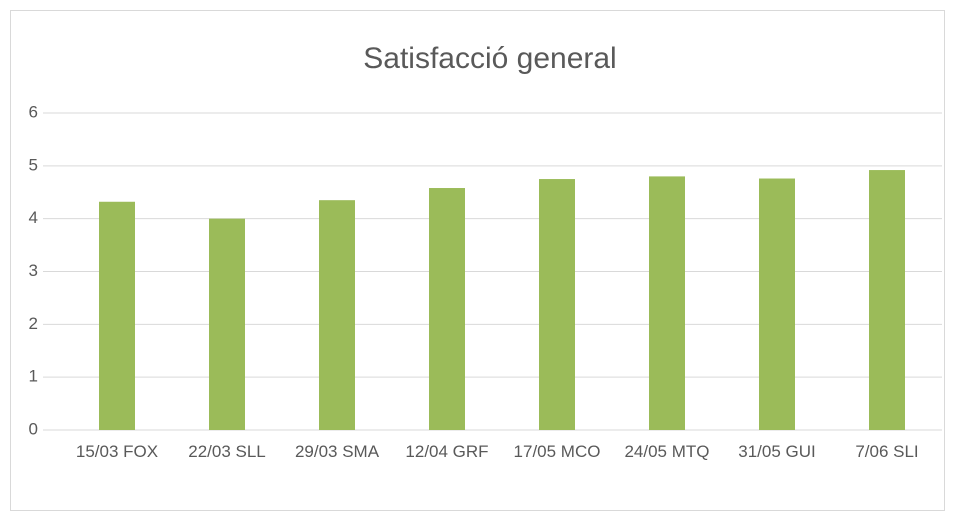 The height and width of the screenshot is (512, 955). I want to click on x-tick-label: 31/05 GUI, so click(777, 451).